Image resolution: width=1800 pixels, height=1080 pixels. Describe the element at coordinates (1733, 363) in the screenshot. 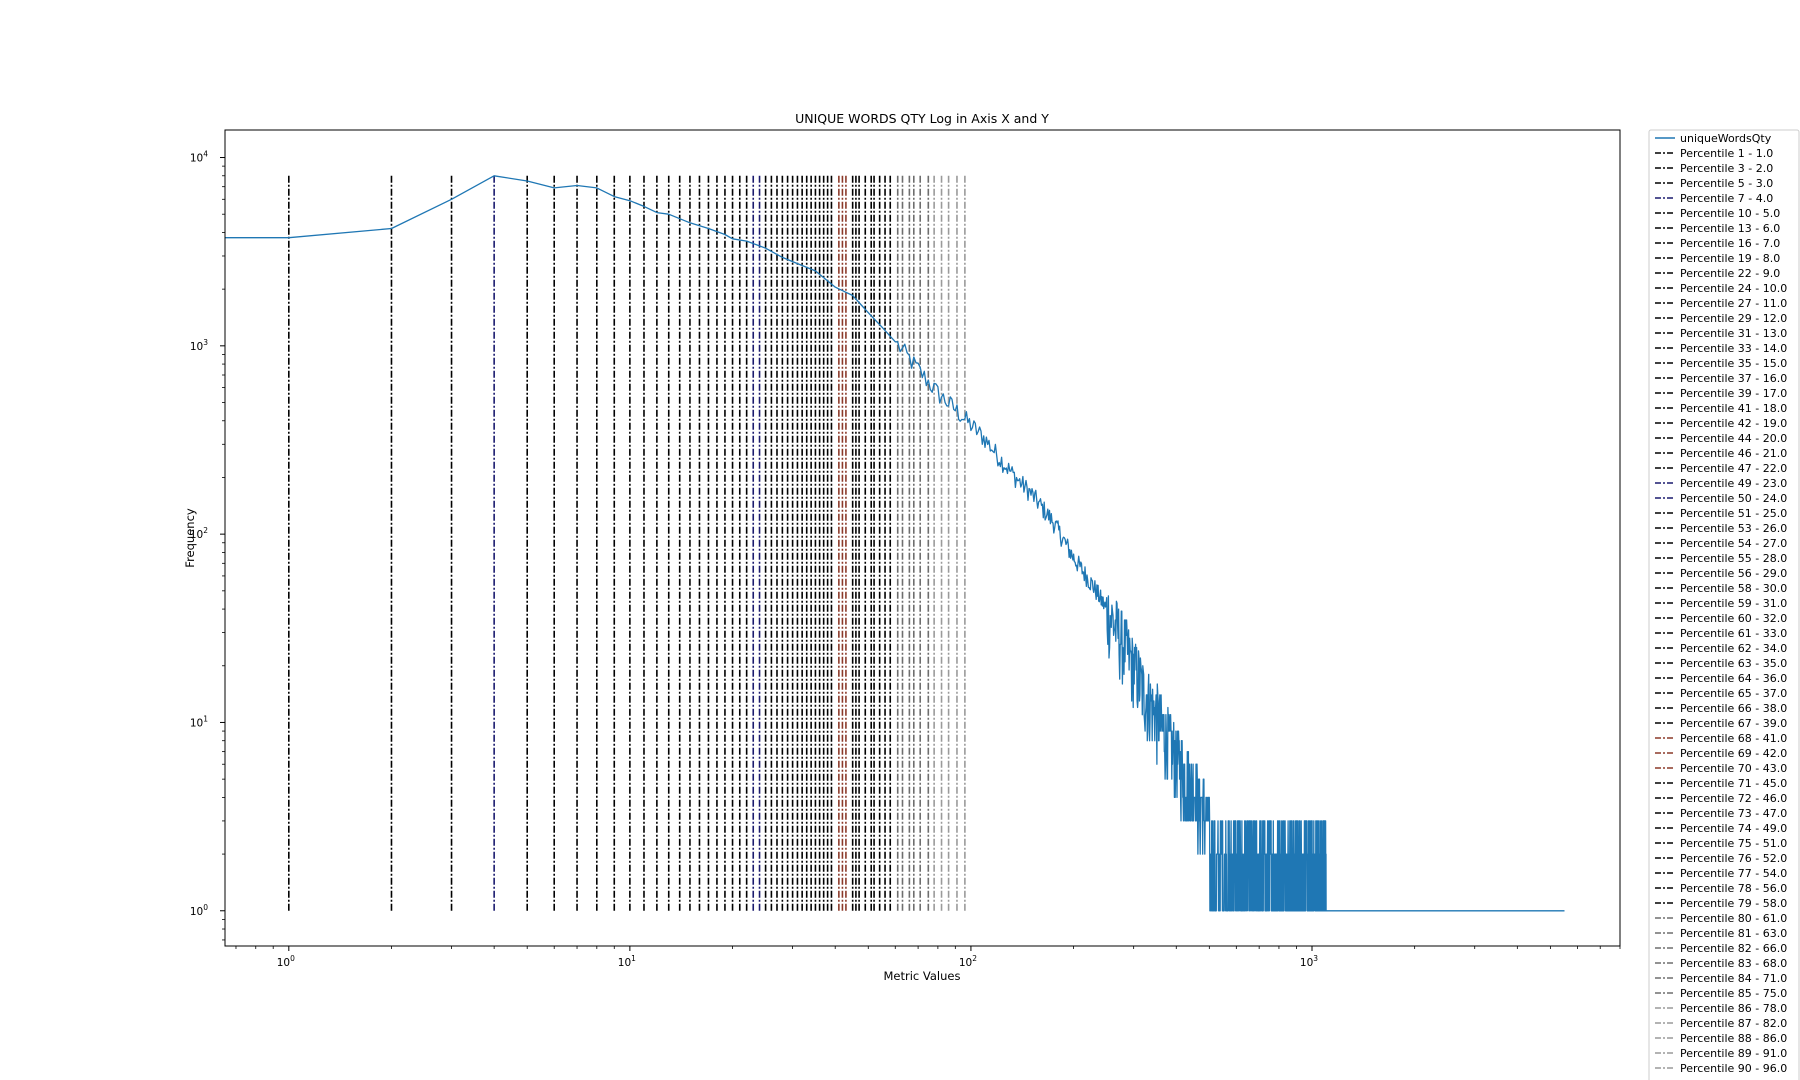

I see `legend-label: Percentile 35 - 15.0` at that location.